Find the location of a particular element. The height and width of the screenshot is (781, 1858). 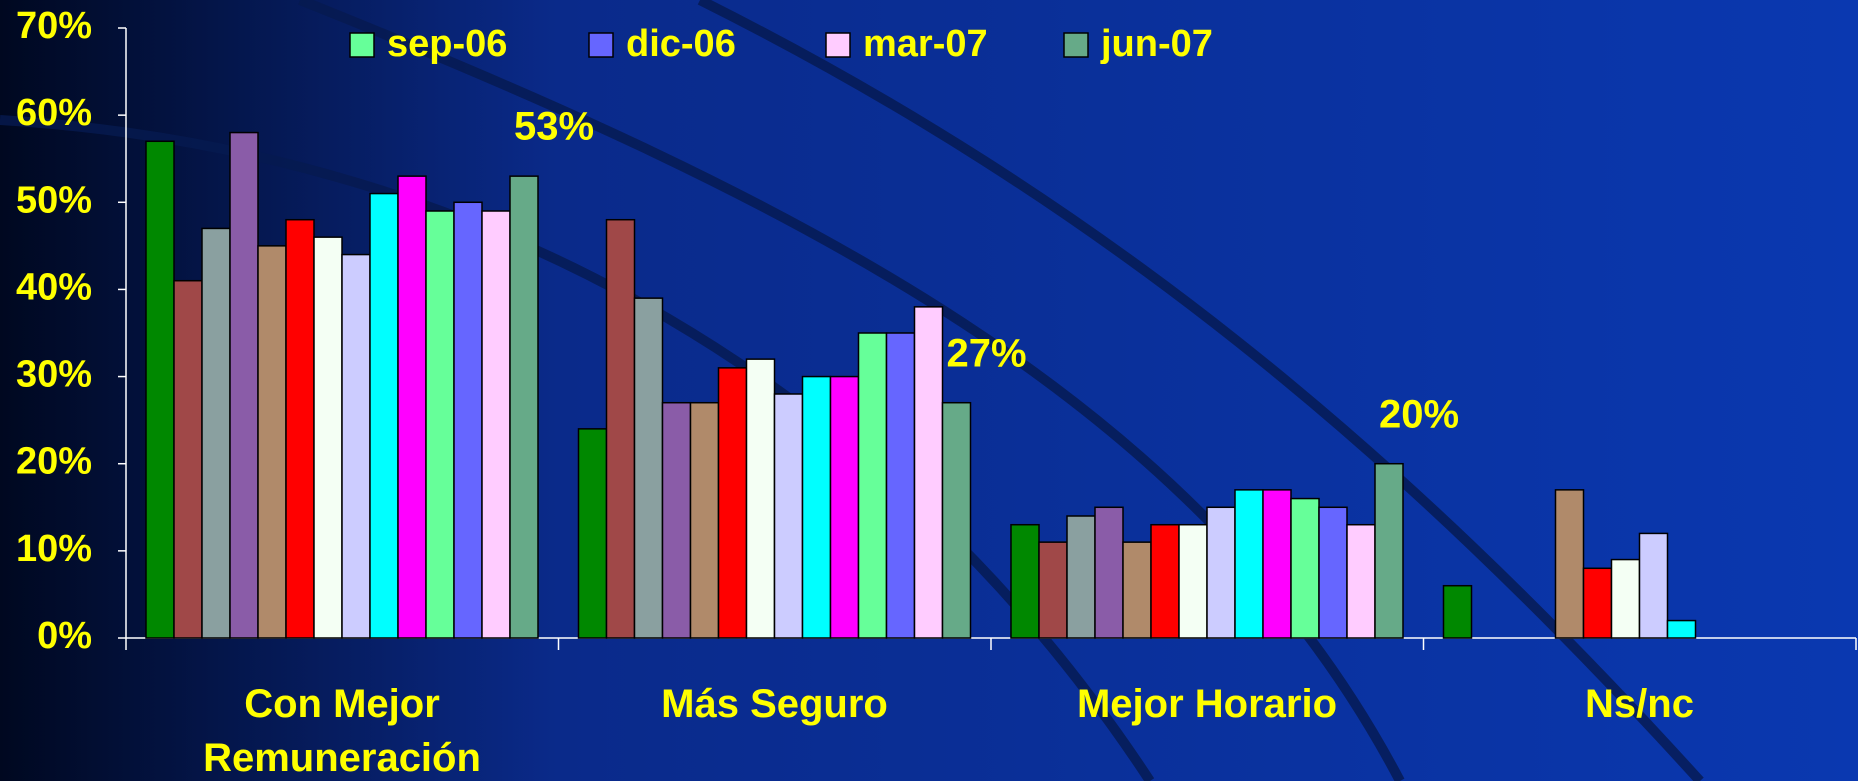

data-label: 20% is located at coordinates (1419, 414).